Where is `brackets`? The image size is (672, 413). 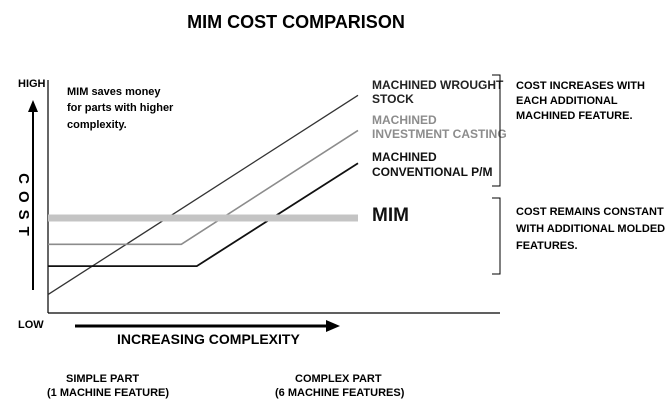
brackets is located at coordinates (496, 174).